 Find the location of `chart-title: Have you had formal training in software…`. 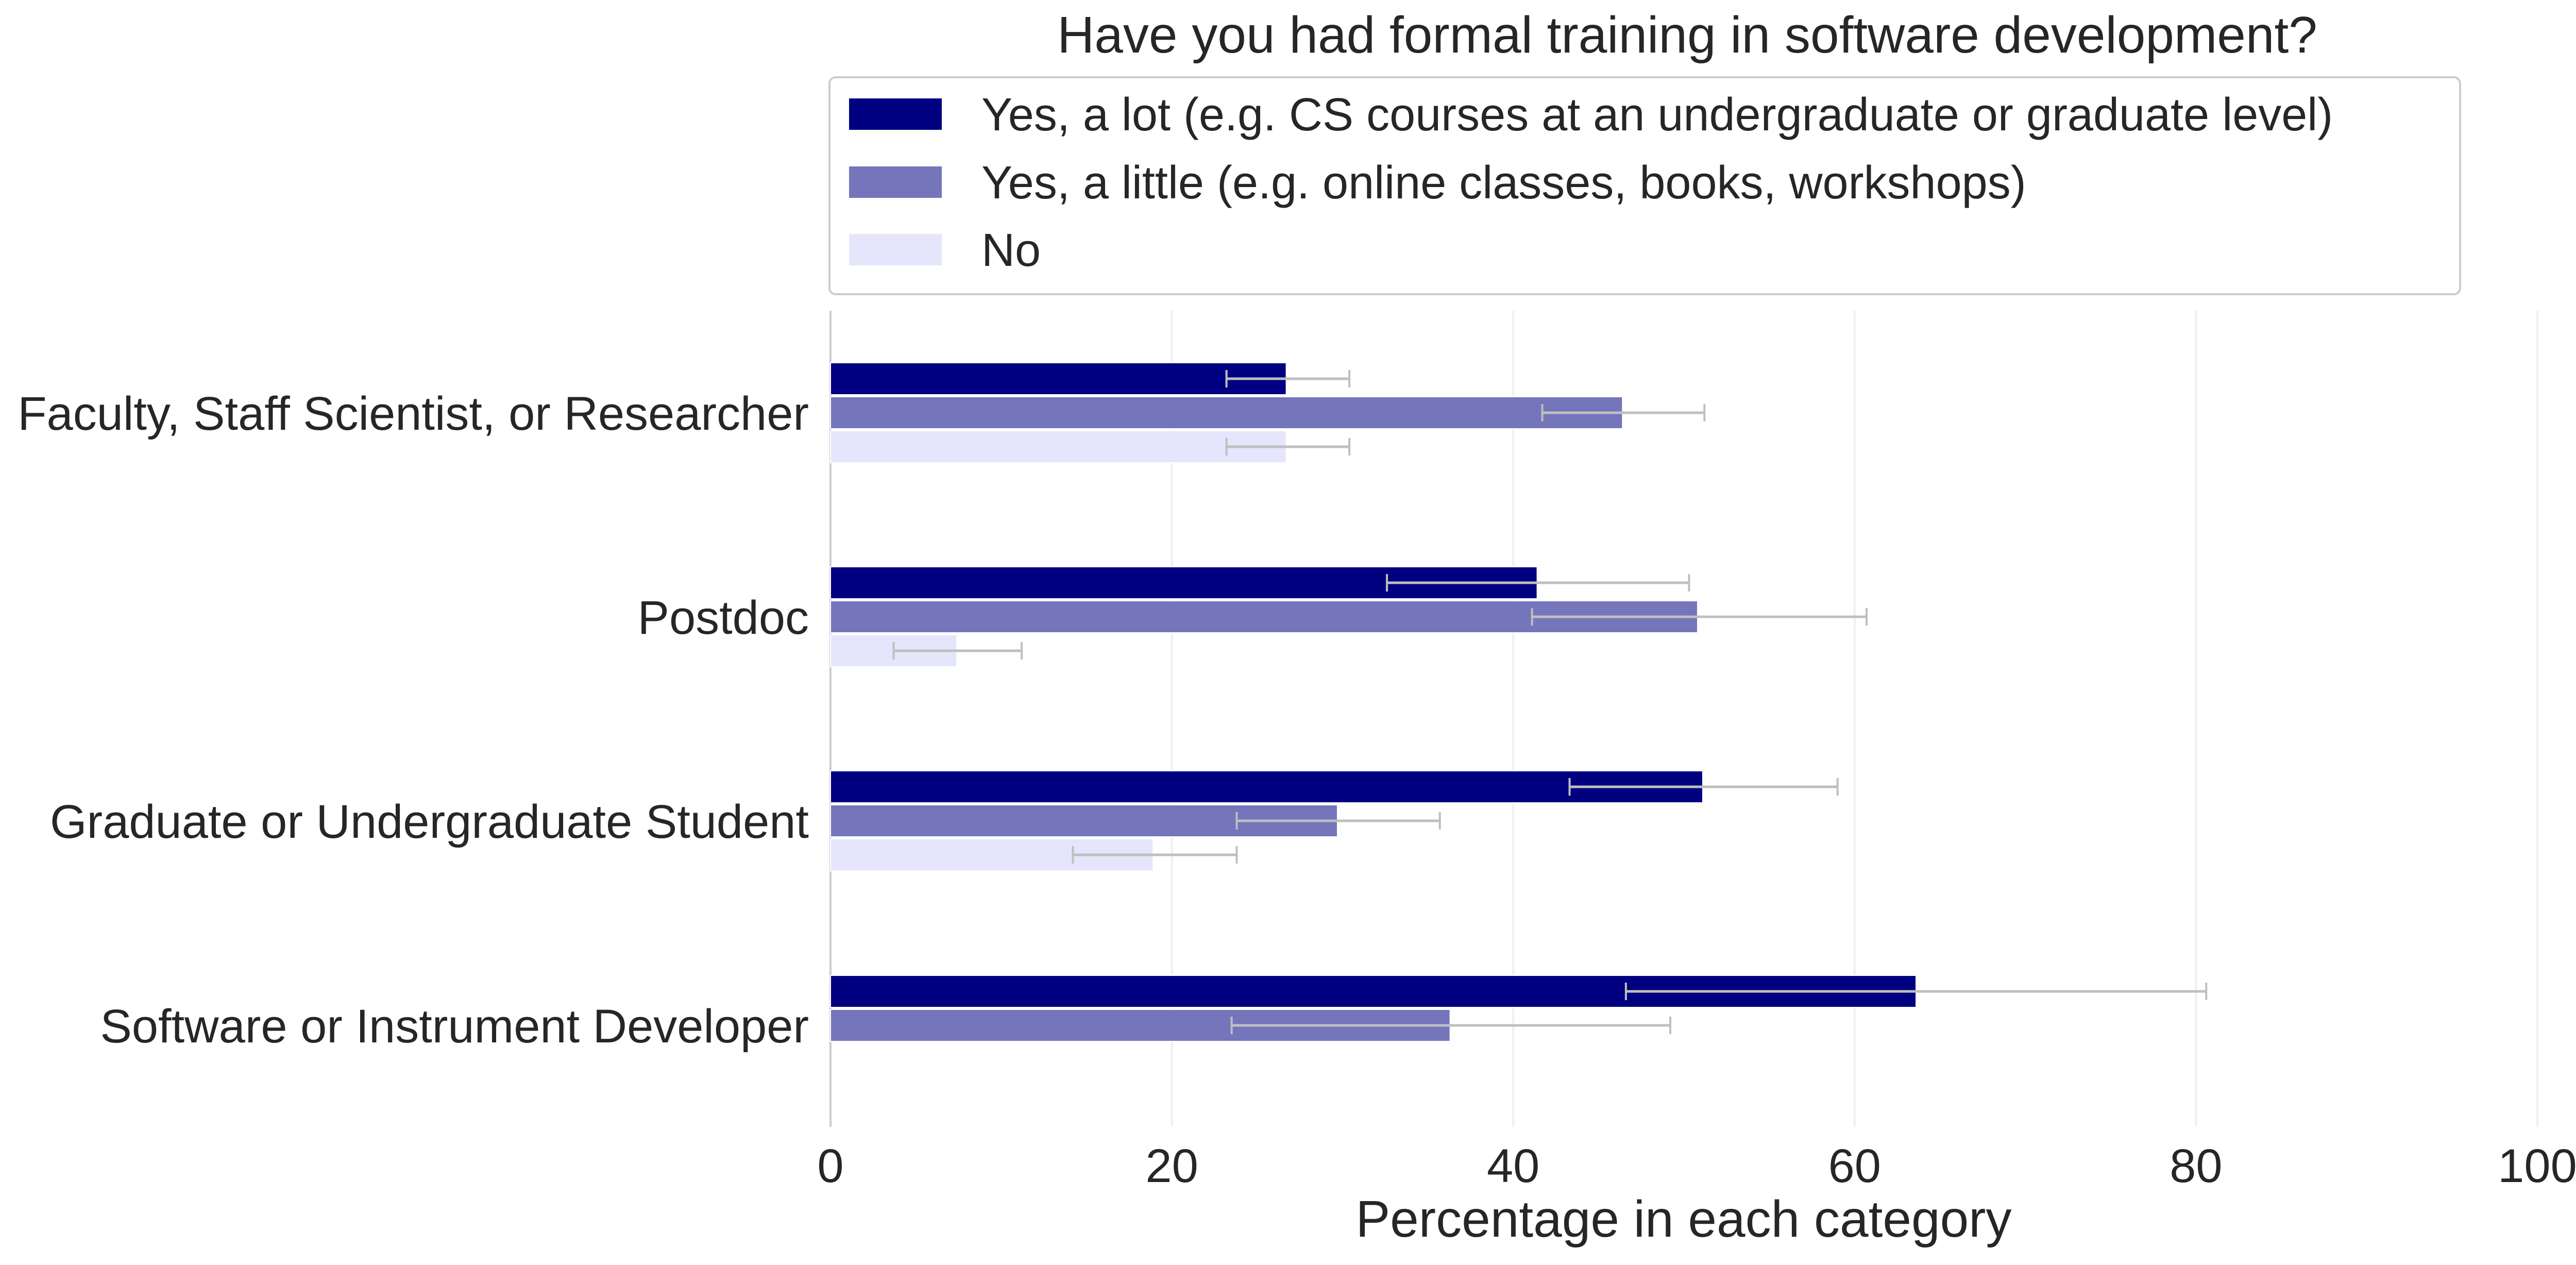

chart-title: Have you had formal training in software… is located at coordinates (1687, 35).